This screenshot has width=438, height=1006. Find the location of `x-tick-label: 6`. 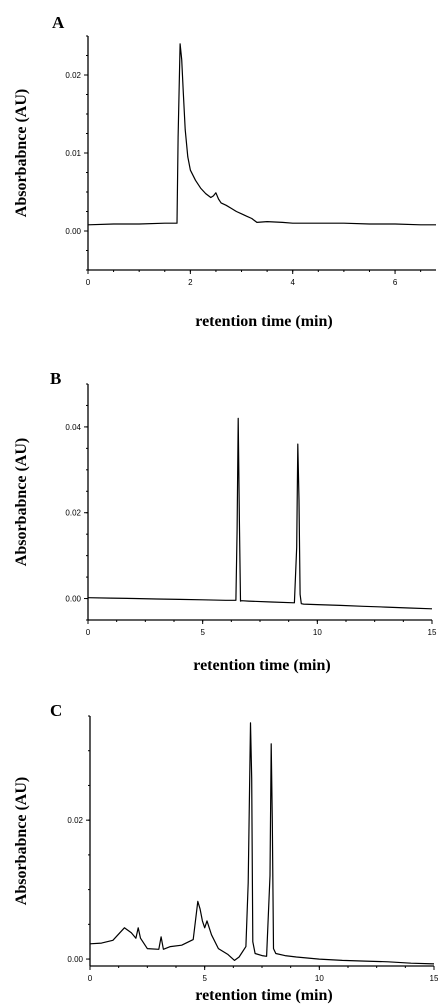

x-tick-label: 6 is located at coordinates (395, 282).